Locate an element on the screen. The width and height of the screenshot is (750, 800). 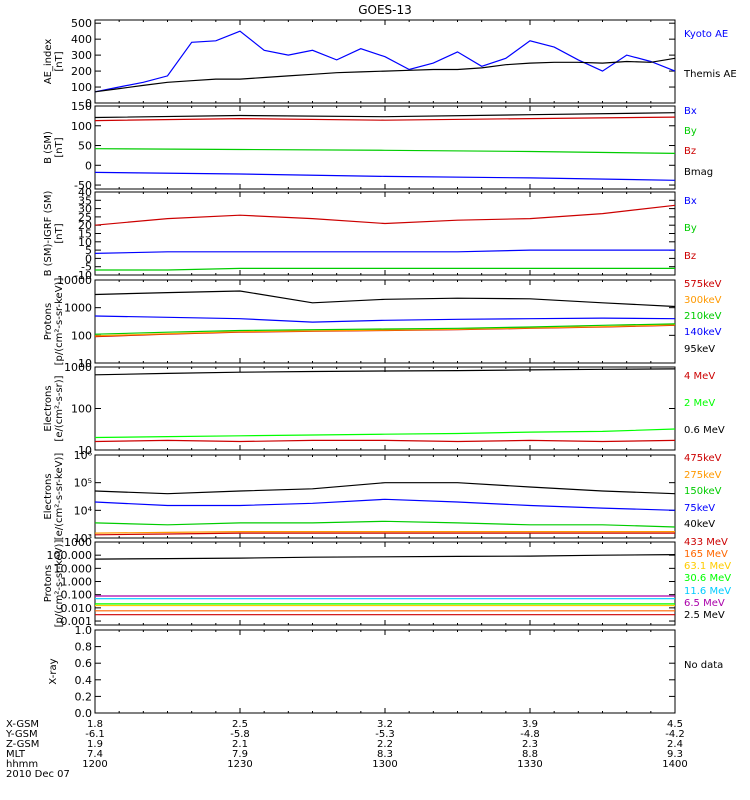
y-axis-label: [e/(cm²-s-sr-keV)] is located at coordinates (59, 497).